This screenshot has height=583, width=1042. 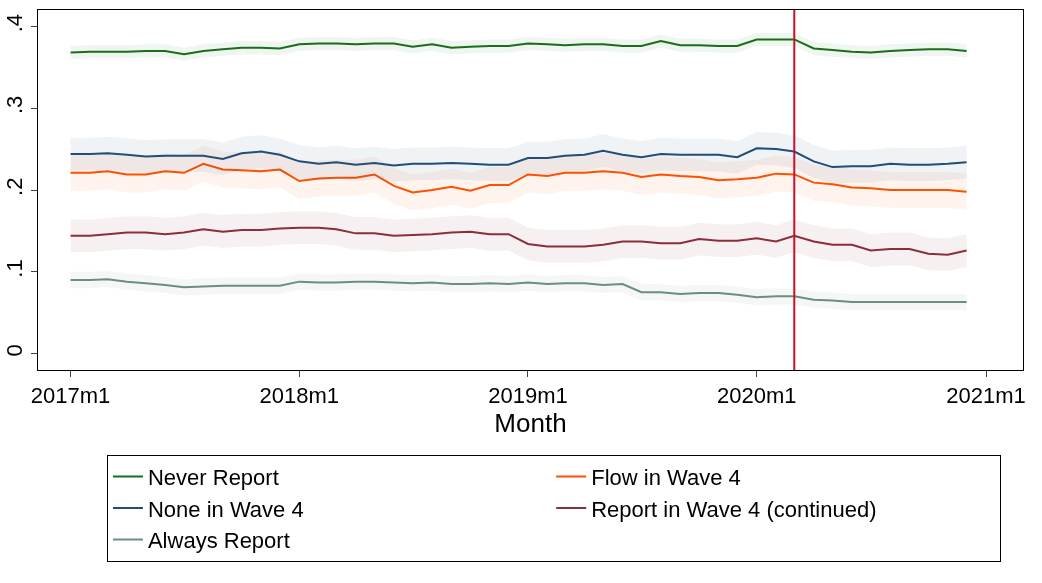 I want to click on legend-label: Flow in Wave 4, so click(x=666, y=477).